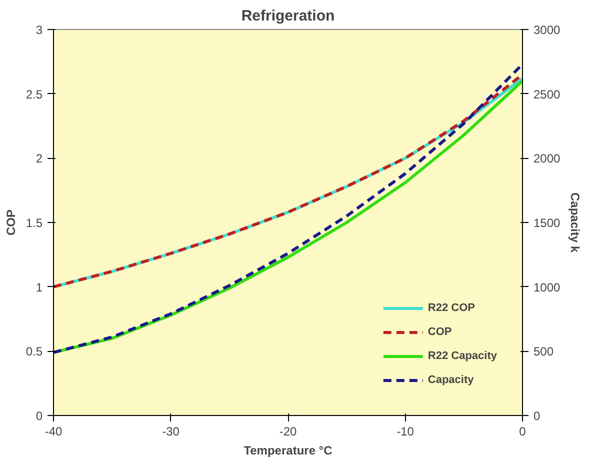  I want to click on y2-tick-label: 3000, so click(547, 30).